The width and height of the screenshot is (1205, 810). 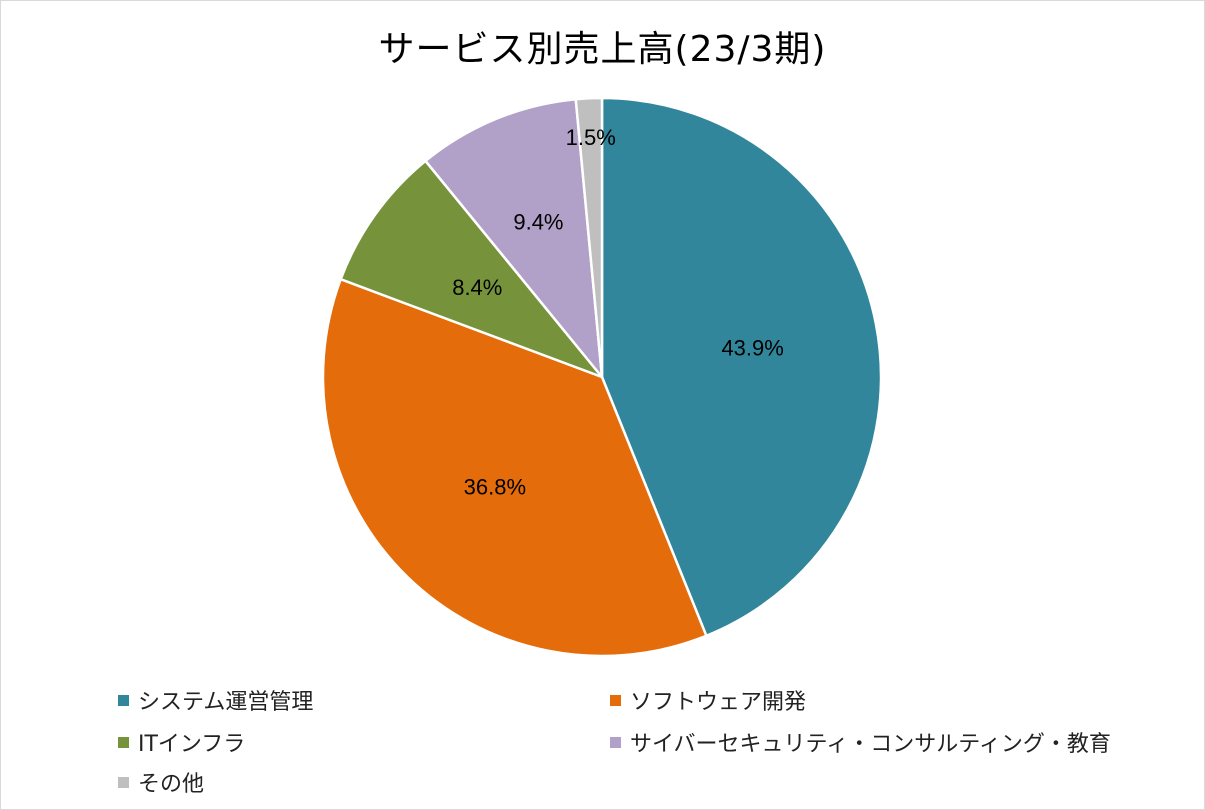 I want to click on legend-item-cybersecurity: サイバーセキュリティ・コンサルティング・教育, so click(x=860, y=742).